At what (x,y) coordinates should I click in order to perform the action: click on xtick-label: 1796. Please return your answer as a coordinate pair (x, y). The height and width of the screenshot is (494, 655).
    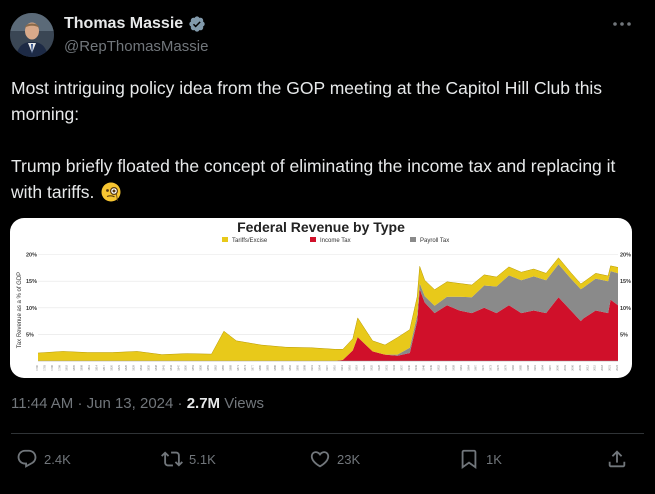
    Looking at the image, I should click on (52, 367).